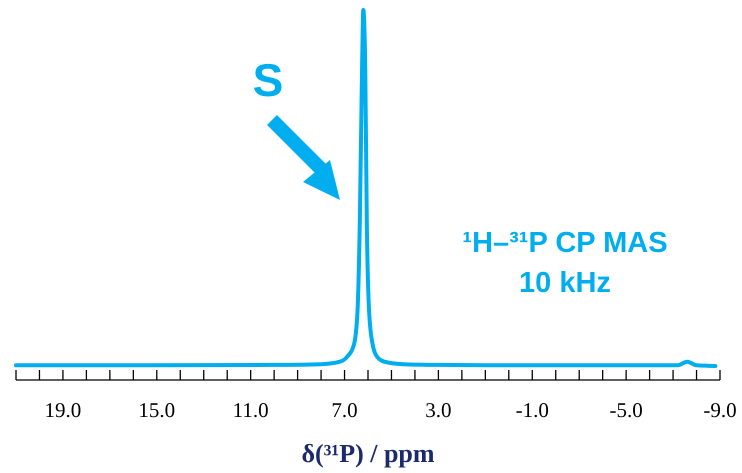 The height and width of the screenshot is (473, 742). What do you see at coordinates (250, 410) in the screenshot?
I see `x-tick-label: 11.0` at bounding box center [250, 410].